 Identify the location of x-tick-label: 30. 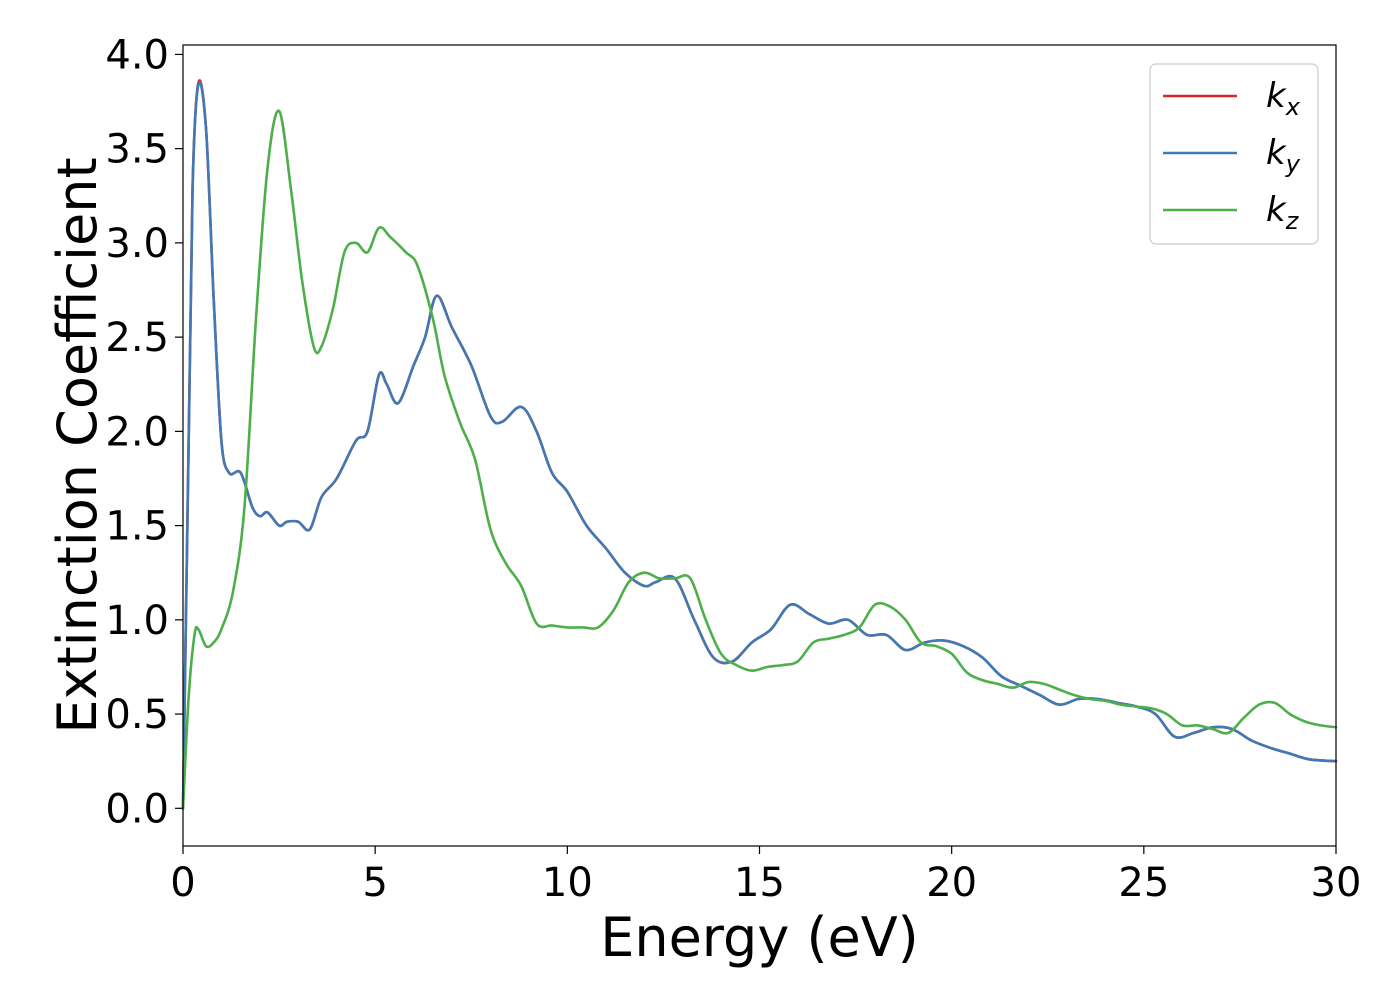
(1336, 883).